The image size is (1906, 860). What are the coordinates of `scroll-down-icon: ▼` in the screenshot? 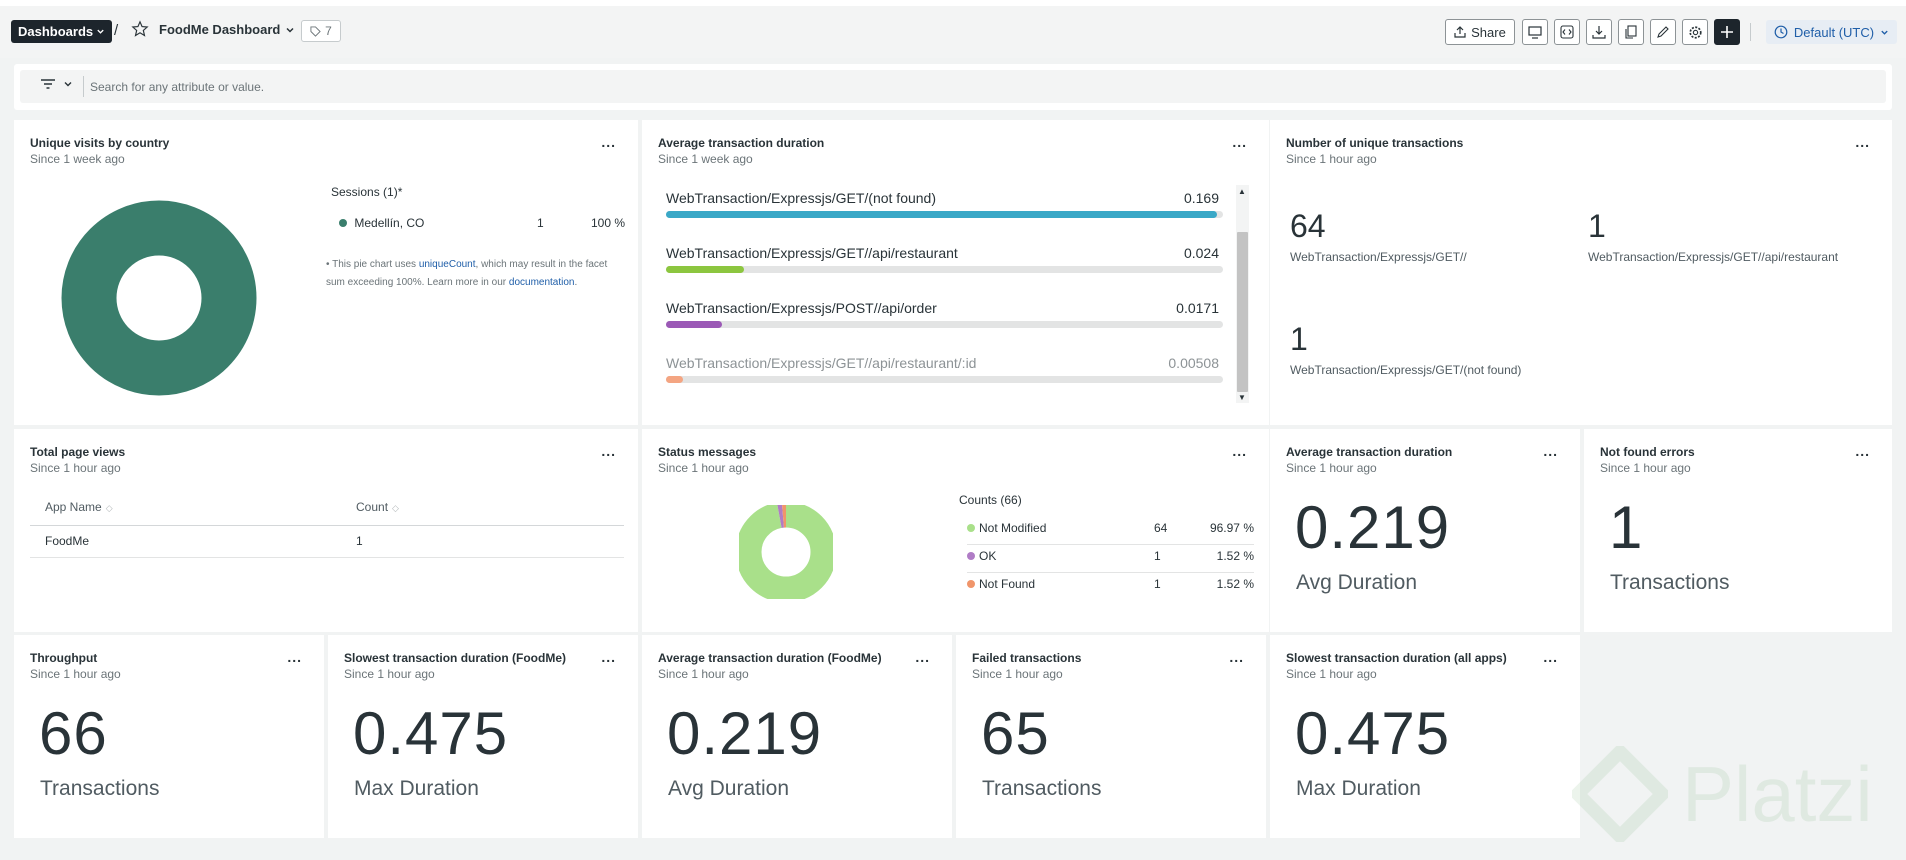 It's located at (1242, 397).